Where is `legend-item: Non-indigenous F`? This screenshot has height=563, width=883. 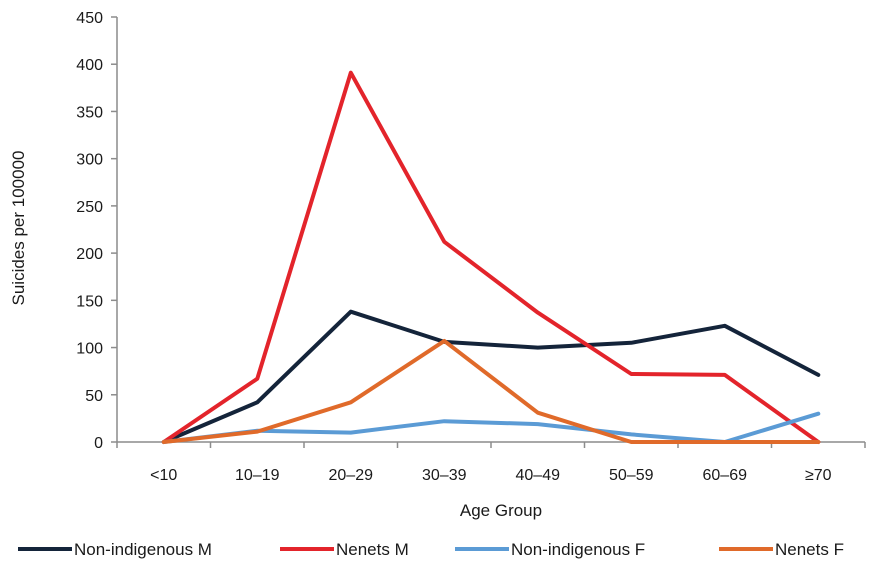
legend-item: Non-indigenous F is located at coordinates (550, 549).